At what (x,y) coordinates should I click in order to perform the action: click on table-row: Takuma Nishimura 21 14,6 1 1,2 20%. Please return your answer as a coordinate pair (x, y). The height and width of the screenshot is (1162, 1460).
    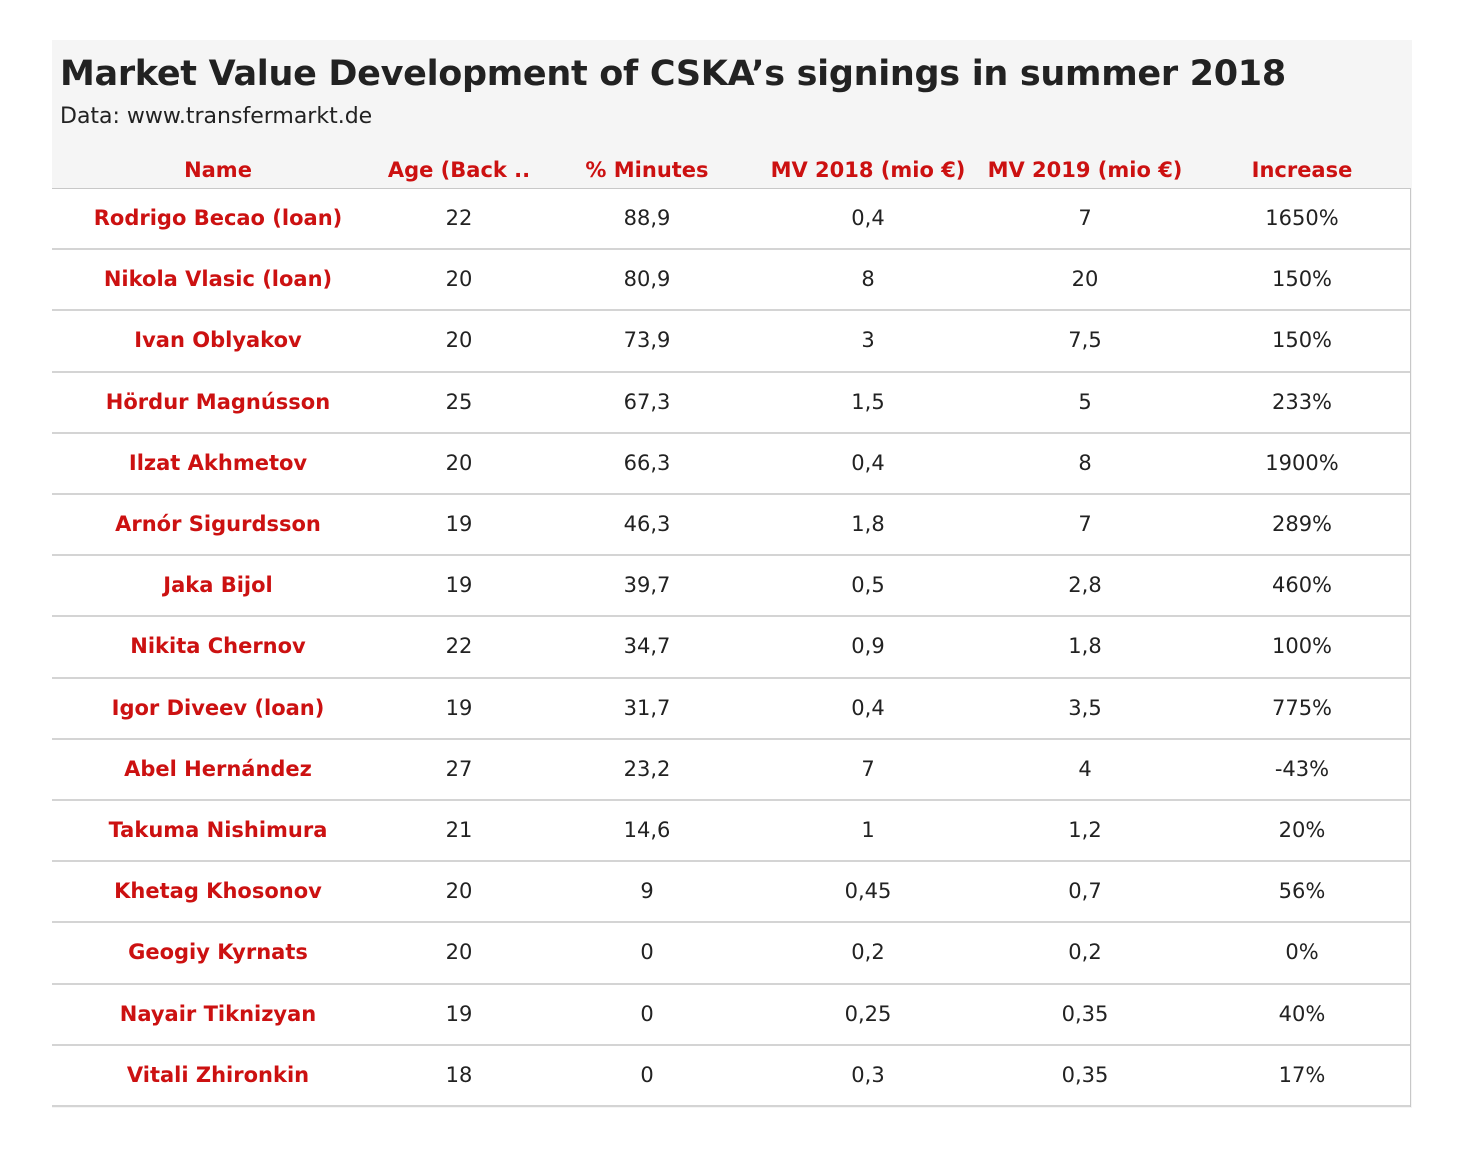
    Looking at the image, I should click on (731, 832).